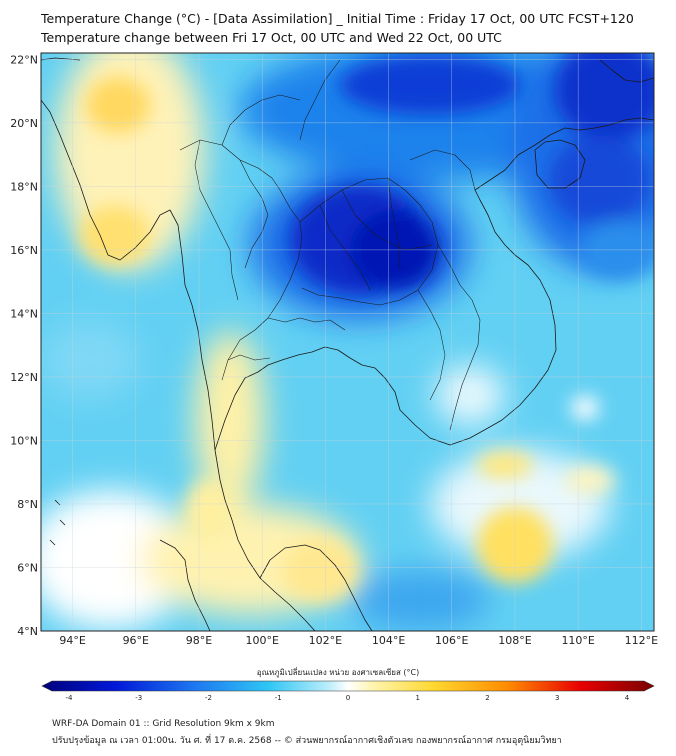  Describe the element at coordinates (641, 640) in the screenshot. I see `longitude-tick-label: 112°E` at that location.